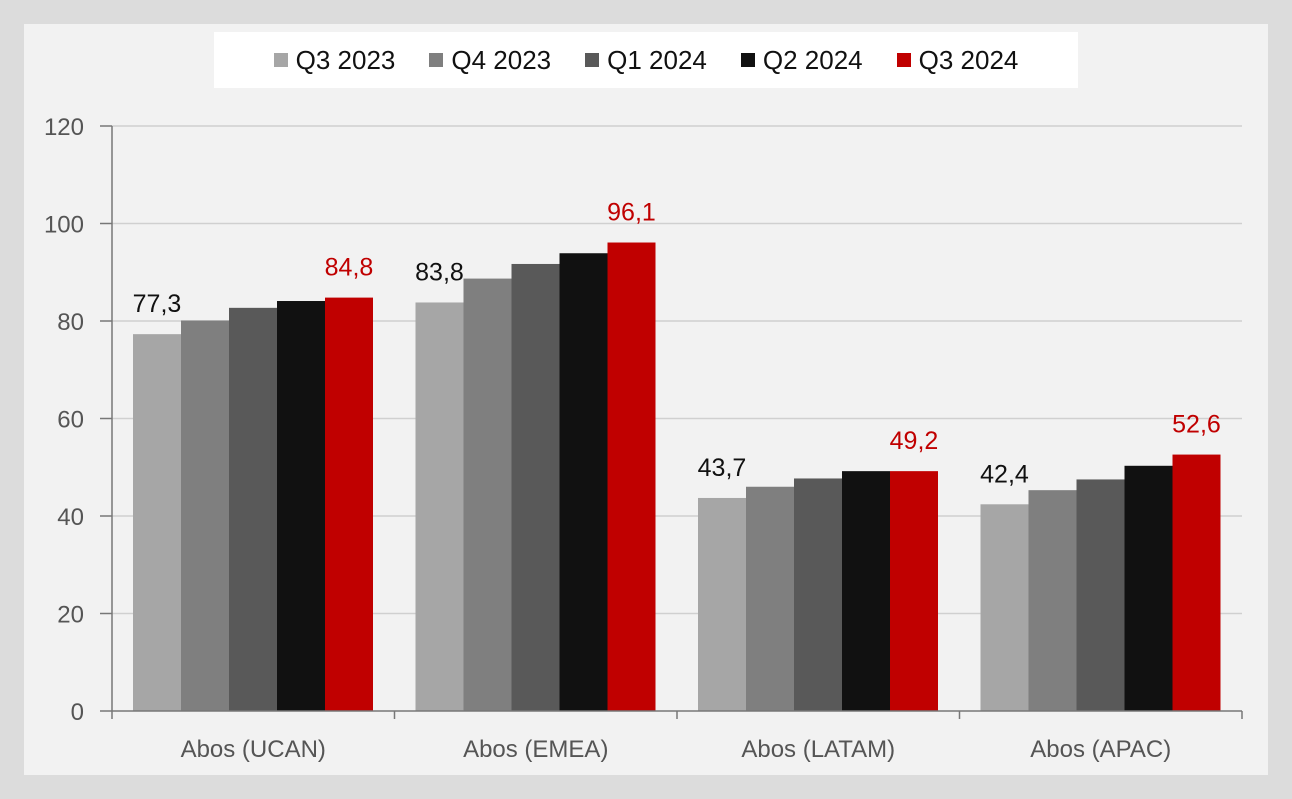  Describe the element at coordinates (253, 749) in the screenshot. I see `category-label: Abos (UCAN)` at that location.